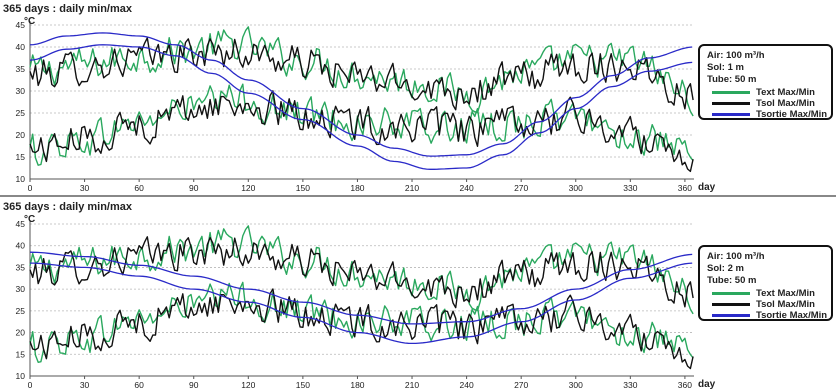  I want to click on panel-divider, so click(418, 196).